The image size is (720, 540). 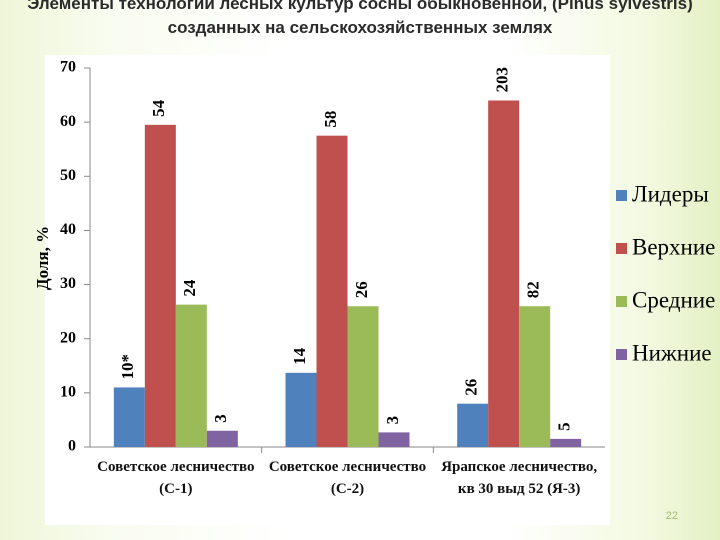 I want to click on y-axis-label: Доля, %, so click(x=42, y=258).